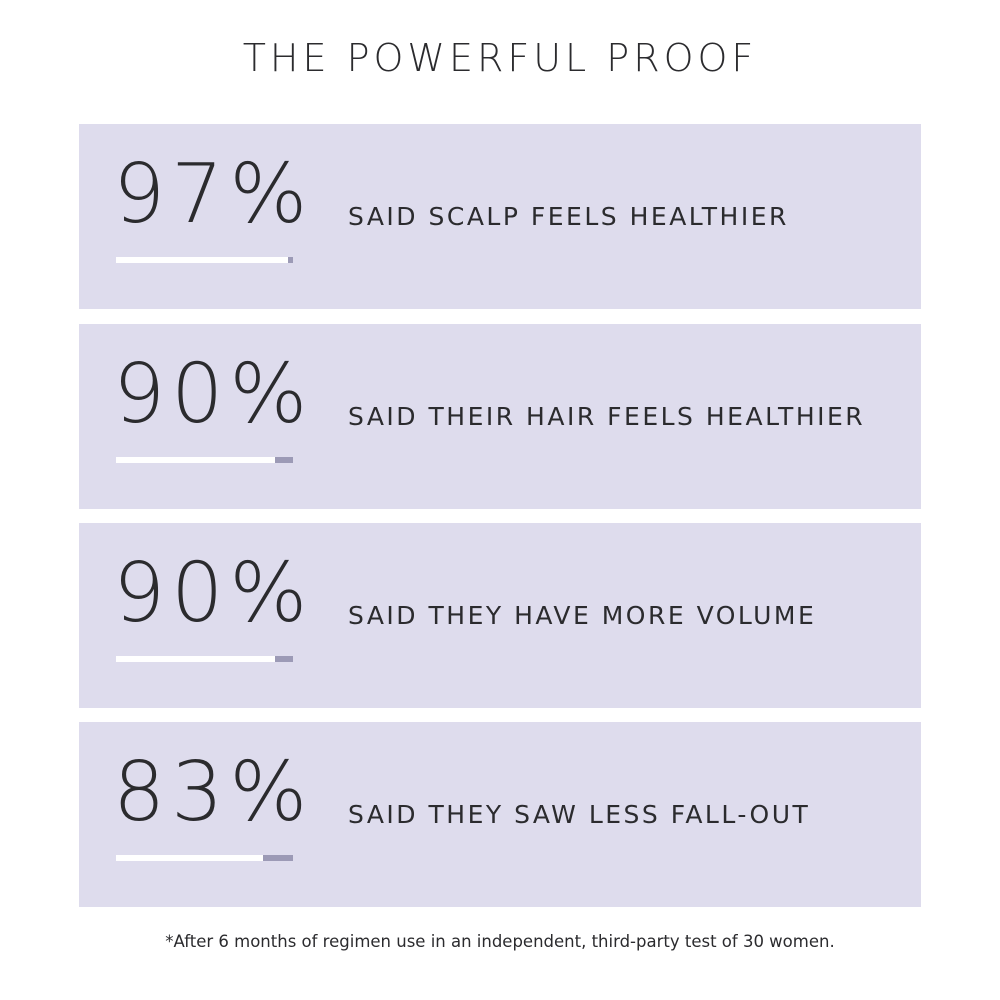 This screenshot has width=1000, height=1000. Describe the element at coordinates (568, 216) in the screenshot. I see `stat-label: SAID SCALP FEELS HEALTHIER` at that location.